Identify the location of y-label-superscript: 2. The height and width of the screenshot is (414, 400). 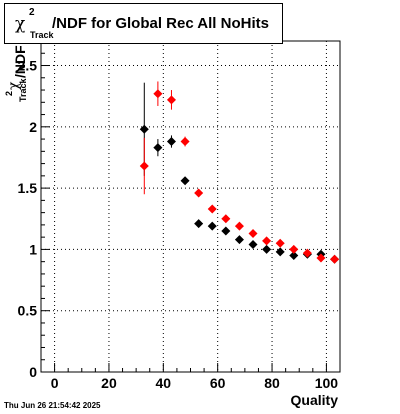
(9, 93).